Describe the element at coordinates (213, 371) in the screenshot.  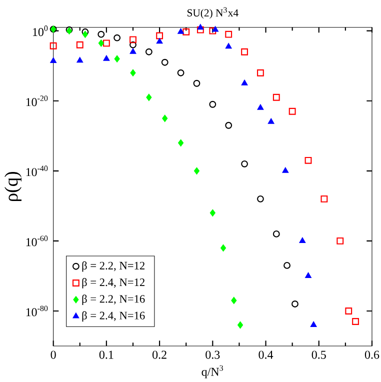
I see `x-axis-title: q/N$^{3}$` at that location.